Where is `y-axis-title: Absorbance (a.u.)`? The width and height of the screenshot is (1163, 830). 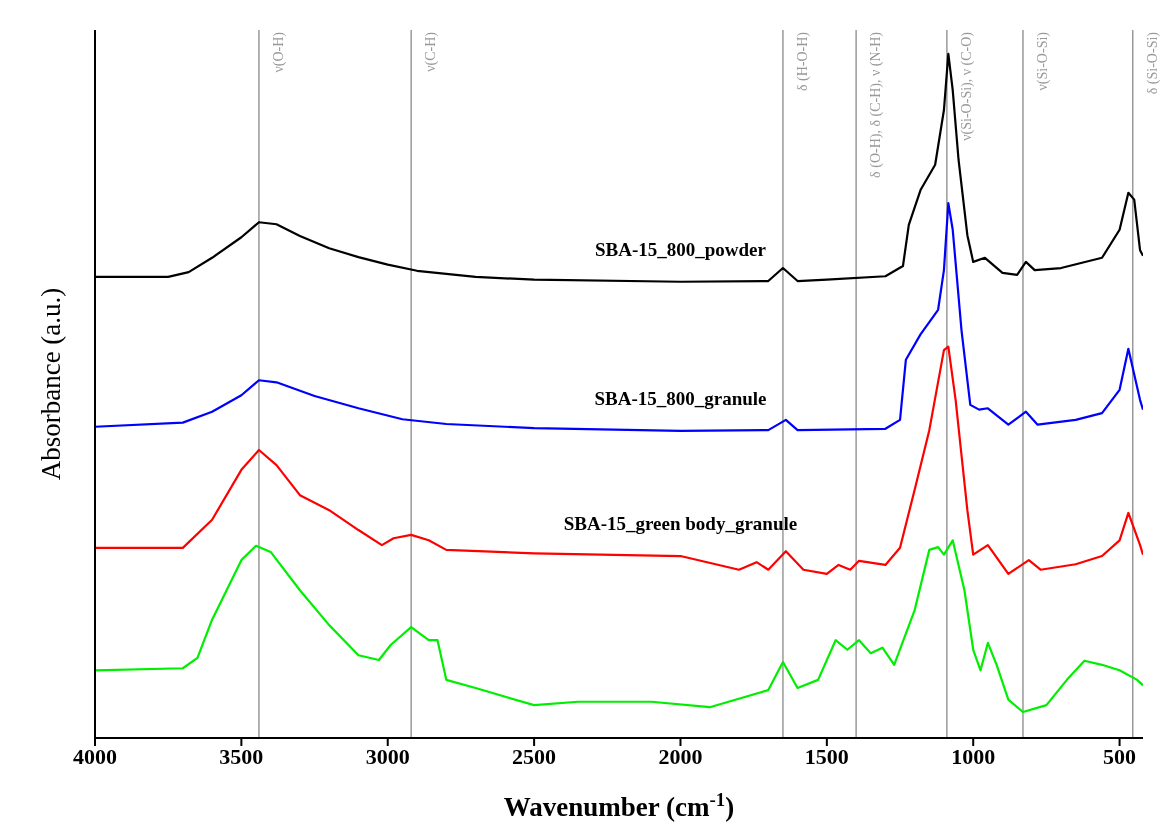 y-axis-title: Absorbance (a.u.) is located at coordinates (51, 384).